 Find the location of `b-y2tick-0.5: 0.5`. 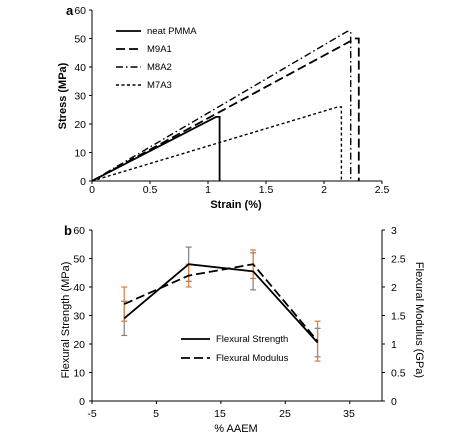

b-y2tick-0.5: 0.5 is located at coordinates (398, 374).